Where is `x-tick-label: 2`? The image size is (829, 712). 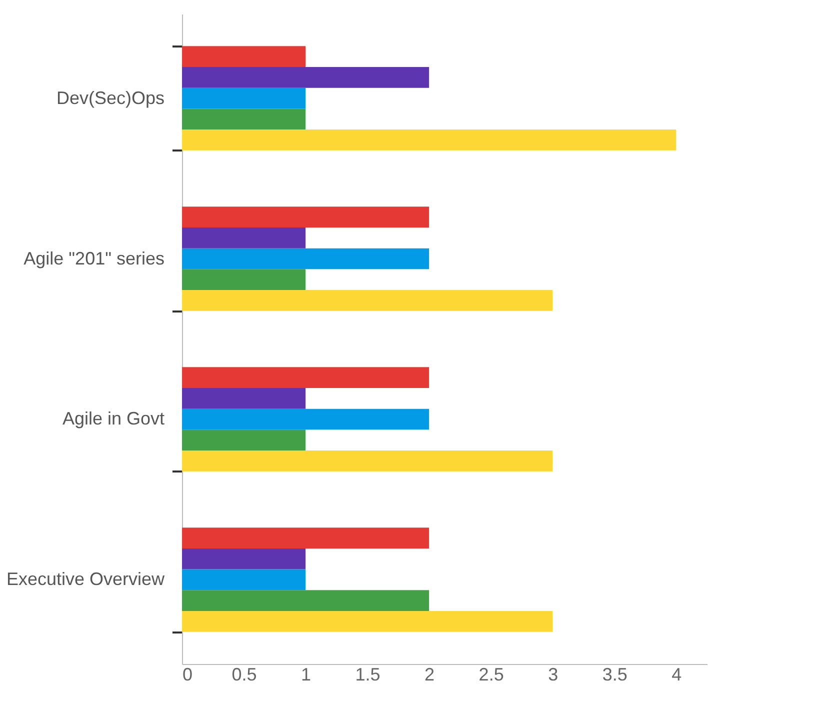
x-tick-label: 2 is located at coordinates (429, 674).